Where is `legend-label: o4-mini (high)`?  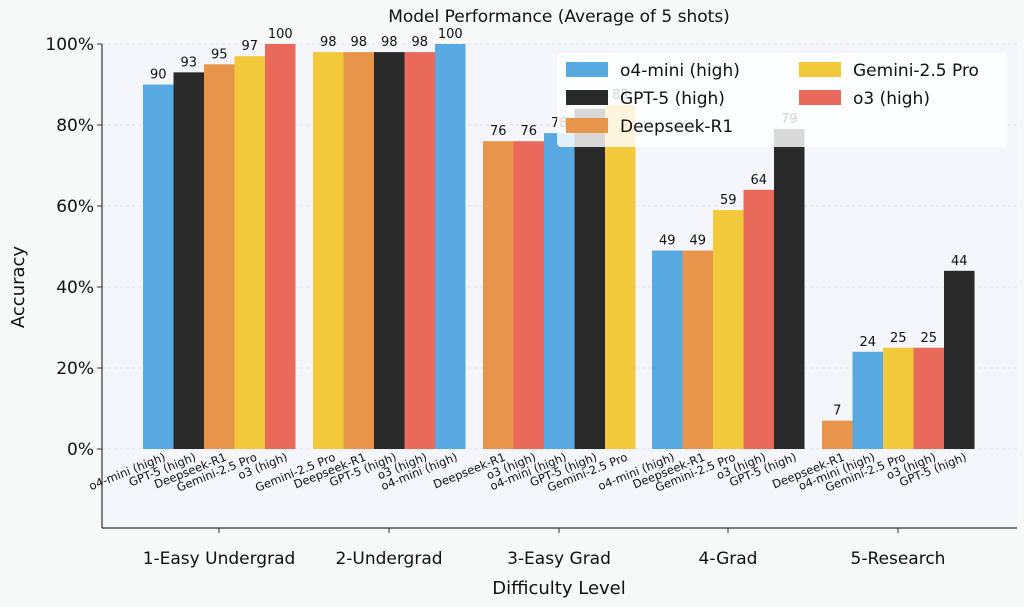 legend-label: o4-mini (high) is located at coordinates (680, 71).